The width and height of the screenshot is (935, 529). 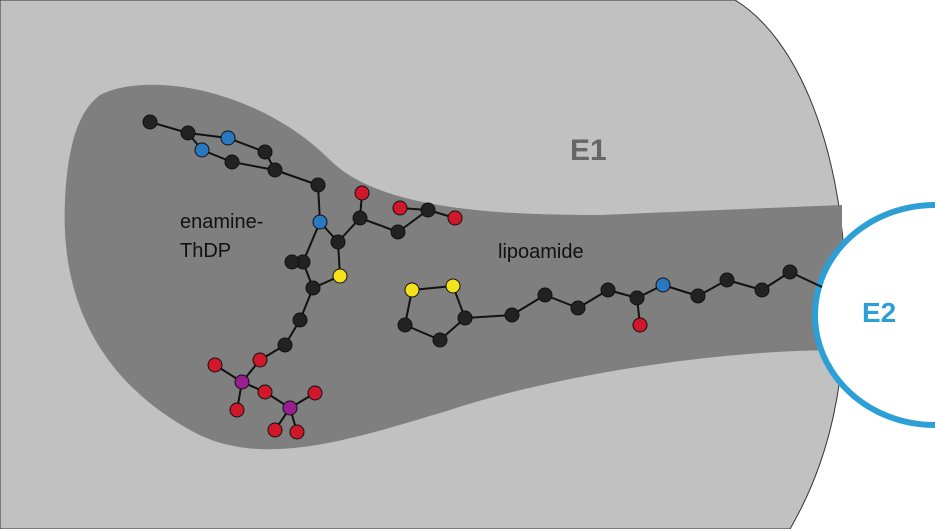 What do you see at coordinates (588, 150) in the screenshot?
I see `e1-label: E1` at bounding box center [588, 150].